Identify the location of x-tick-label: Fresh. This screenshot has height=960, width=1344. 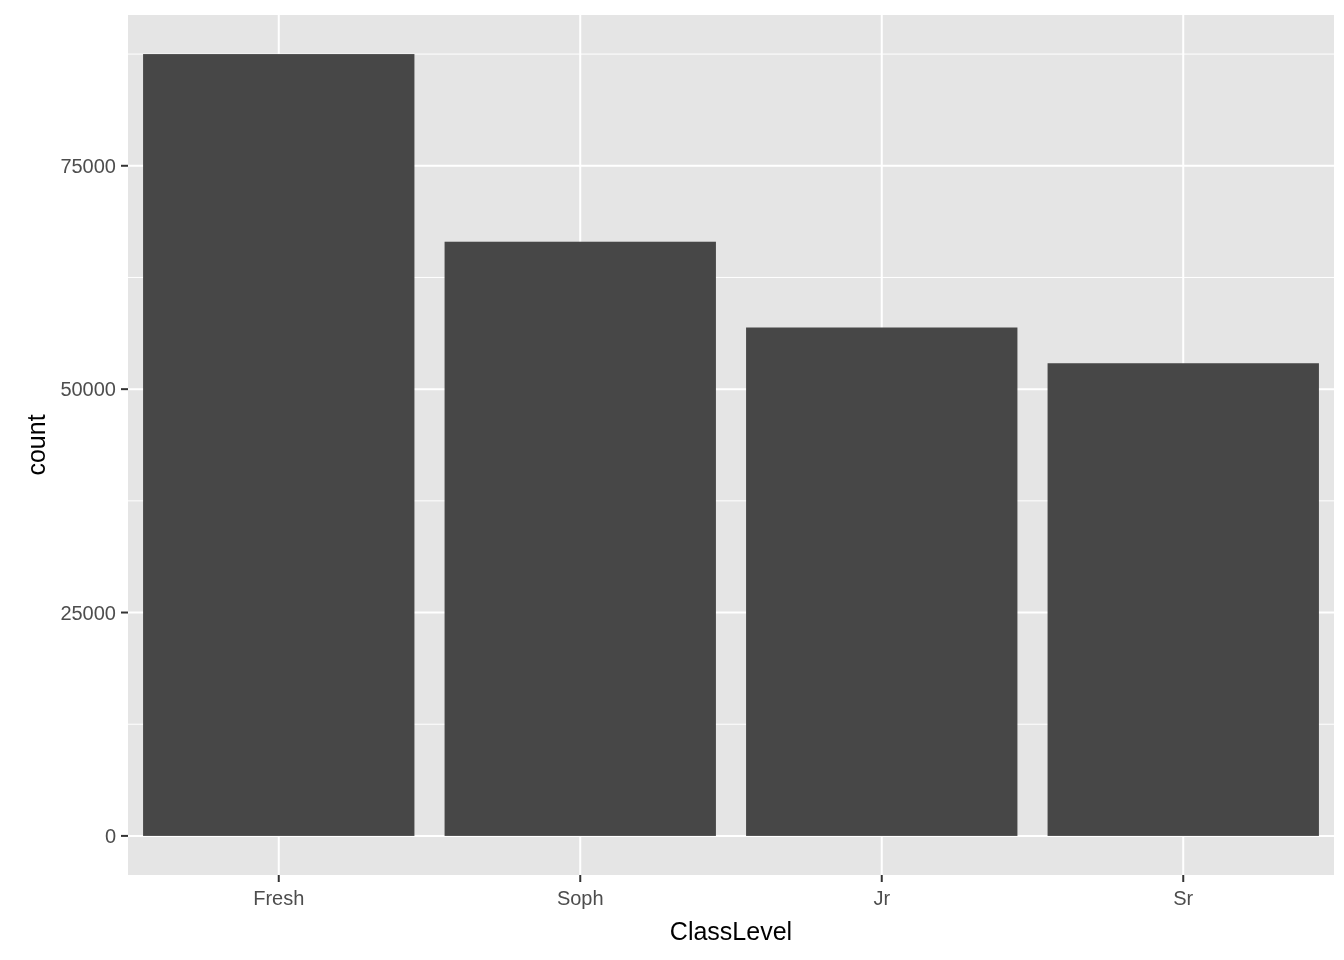
(279, 898).